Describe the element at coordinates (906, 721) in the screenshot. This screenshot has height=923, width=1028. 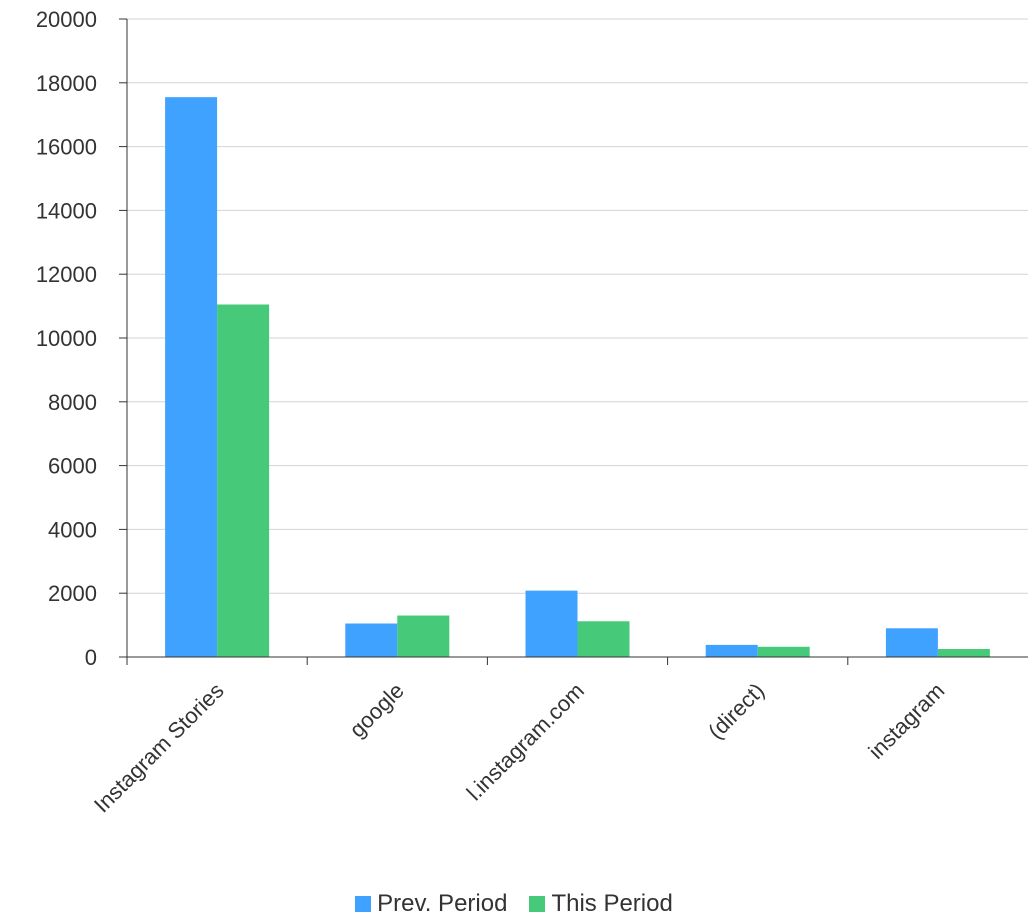
I see `x-category-label: instagram` at that location.